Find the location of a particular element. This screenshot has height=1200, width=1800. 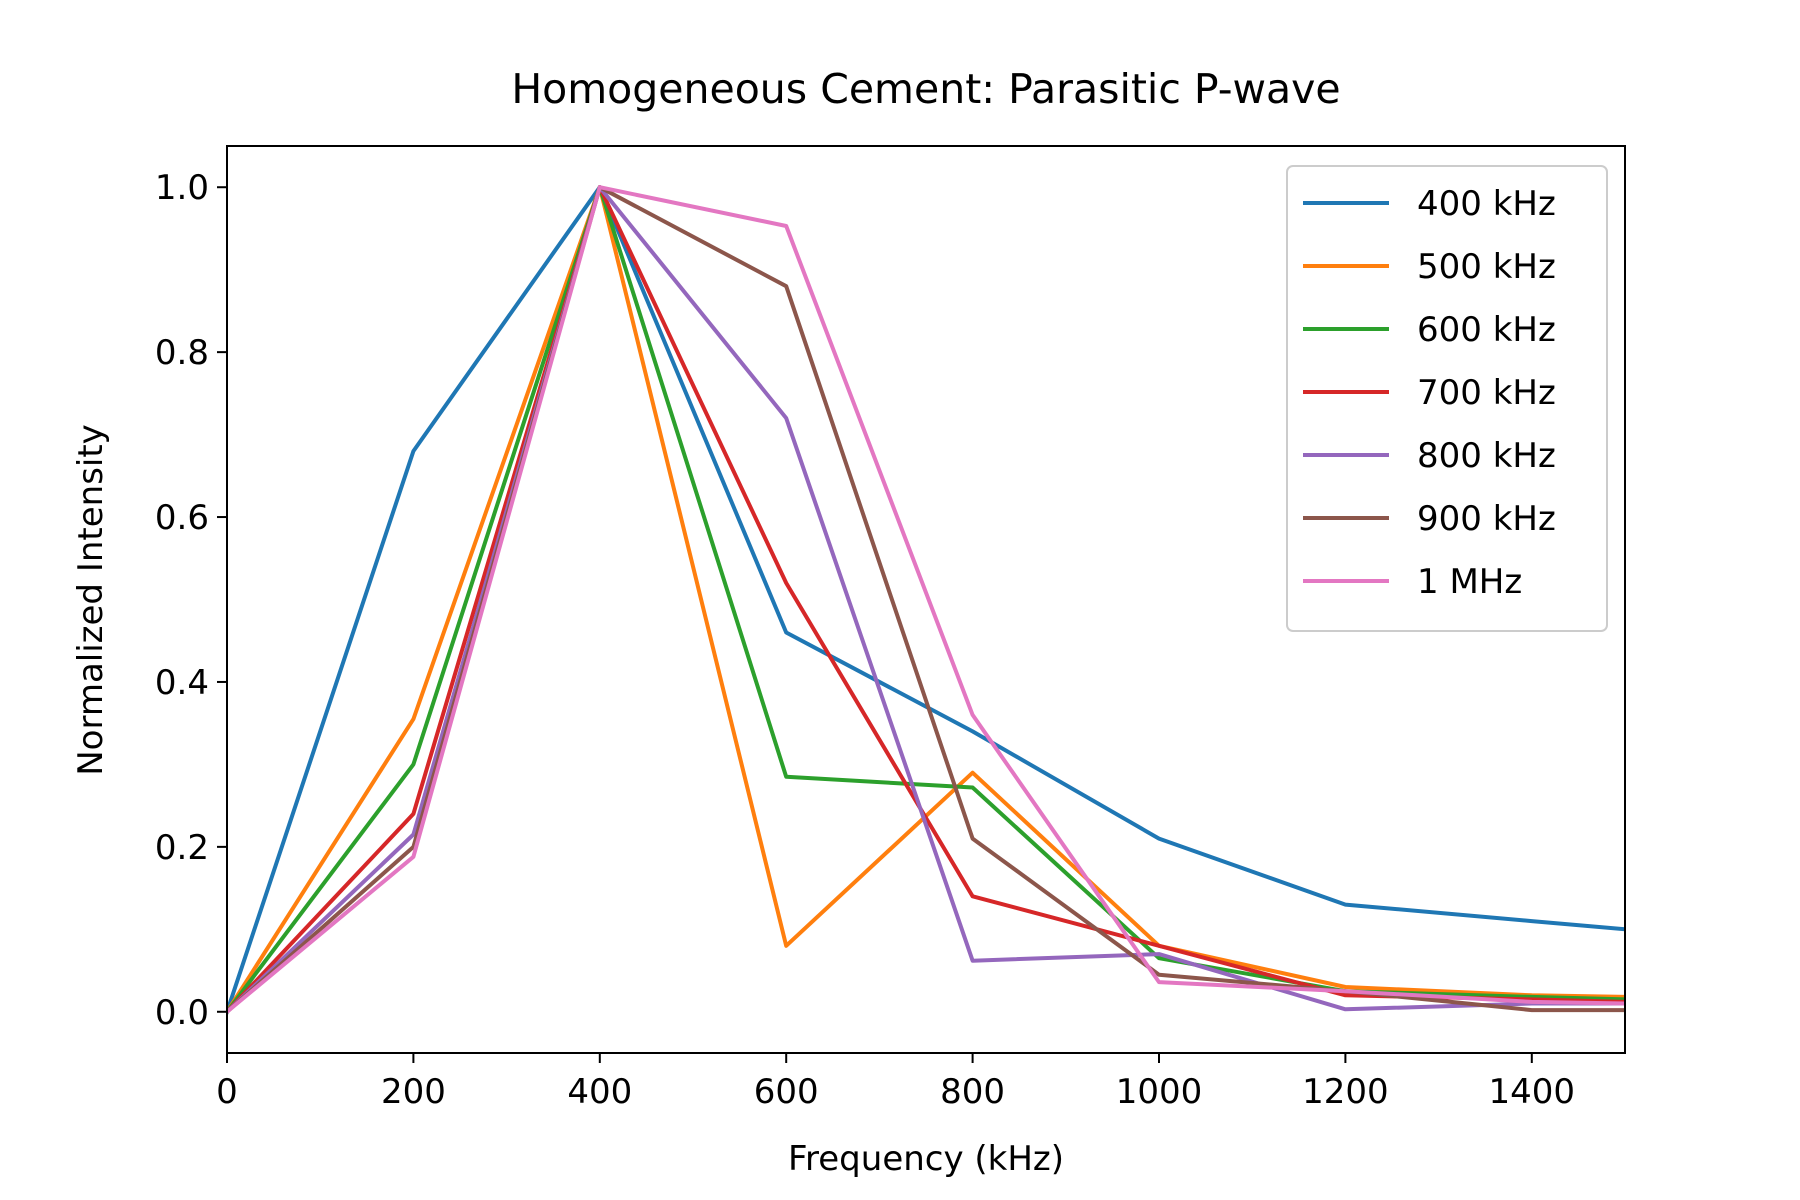

y-tick-label: 0.0 is located at coordinates (182, 1013).